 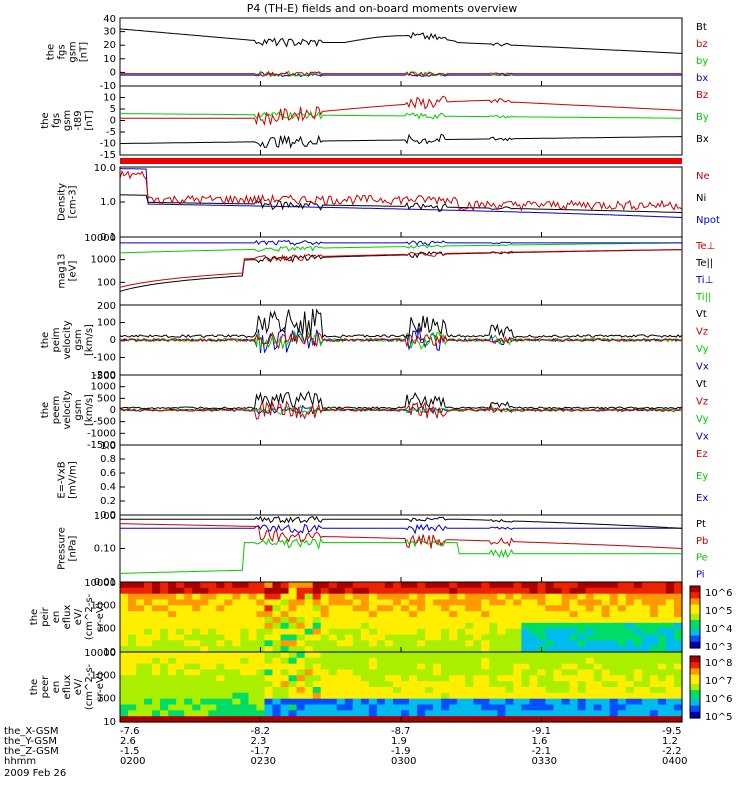 What do you see at coordinates (100, 583) in the screenshot?
I see `ytick-label: 10000` at bounding box center [100, 583].